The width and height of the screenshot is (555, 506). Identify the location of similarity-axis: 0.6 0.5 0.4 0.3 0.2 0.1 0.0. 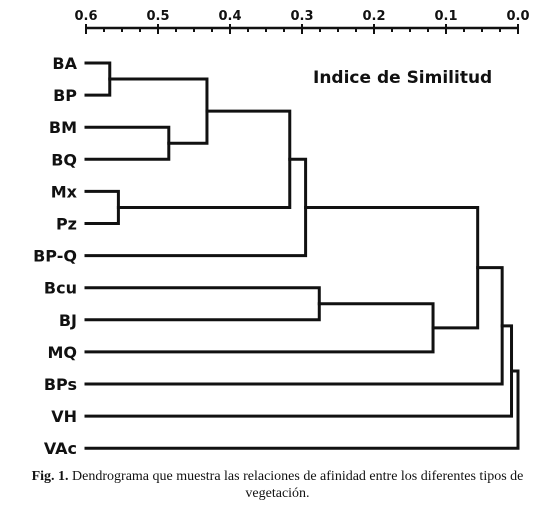
(302, 21).